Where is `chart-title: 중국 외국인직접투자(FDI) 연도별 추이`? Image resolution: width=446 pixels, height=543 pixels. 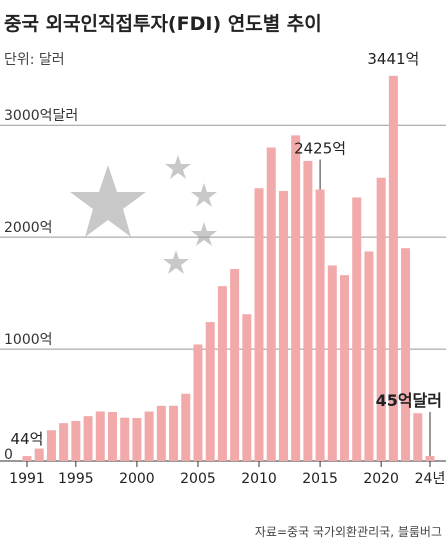
chart-title: 중국 외국인직접투자(FDI) 연도별 추이 is located at coordinates (163, 24).